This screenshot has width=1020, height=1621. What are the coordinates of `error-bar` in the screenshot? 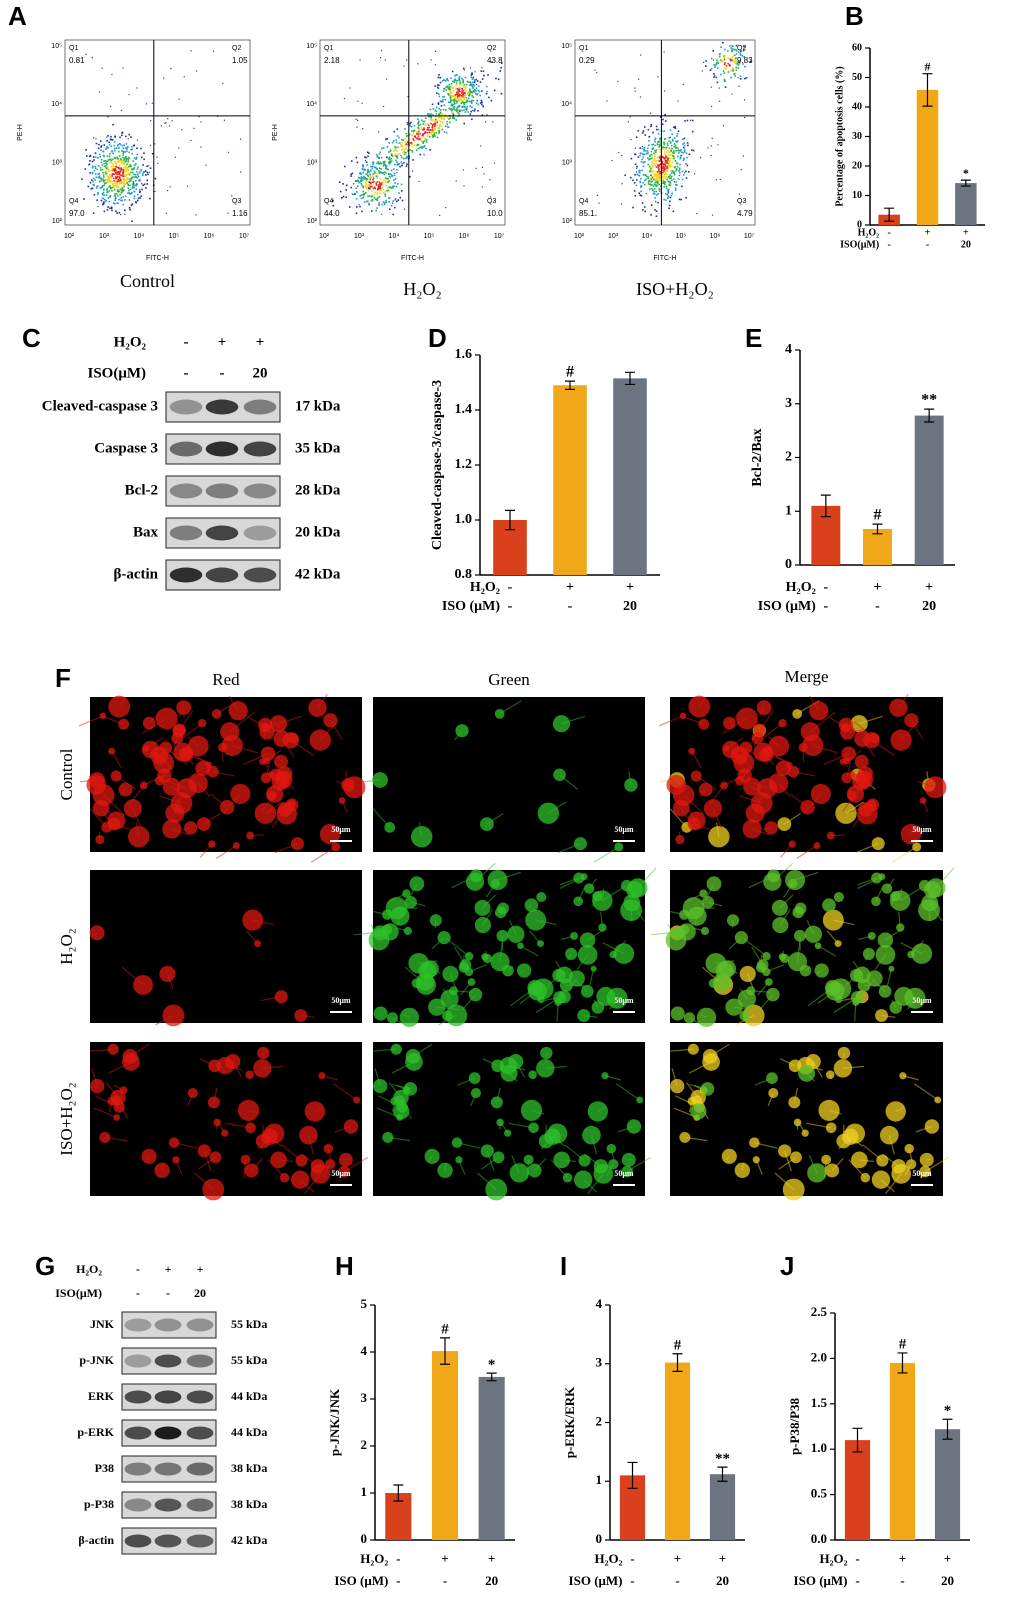 It's located at (677, 1362).